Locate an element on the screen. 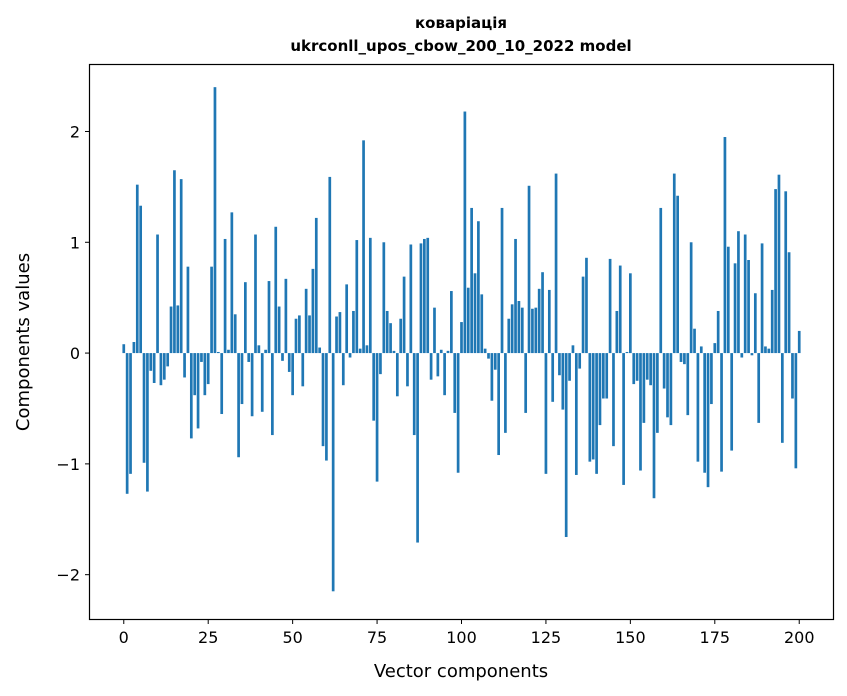 The height and width of the screenshot is (696, 847). x-tick-label: 50 is located at coordinates (292, 637).